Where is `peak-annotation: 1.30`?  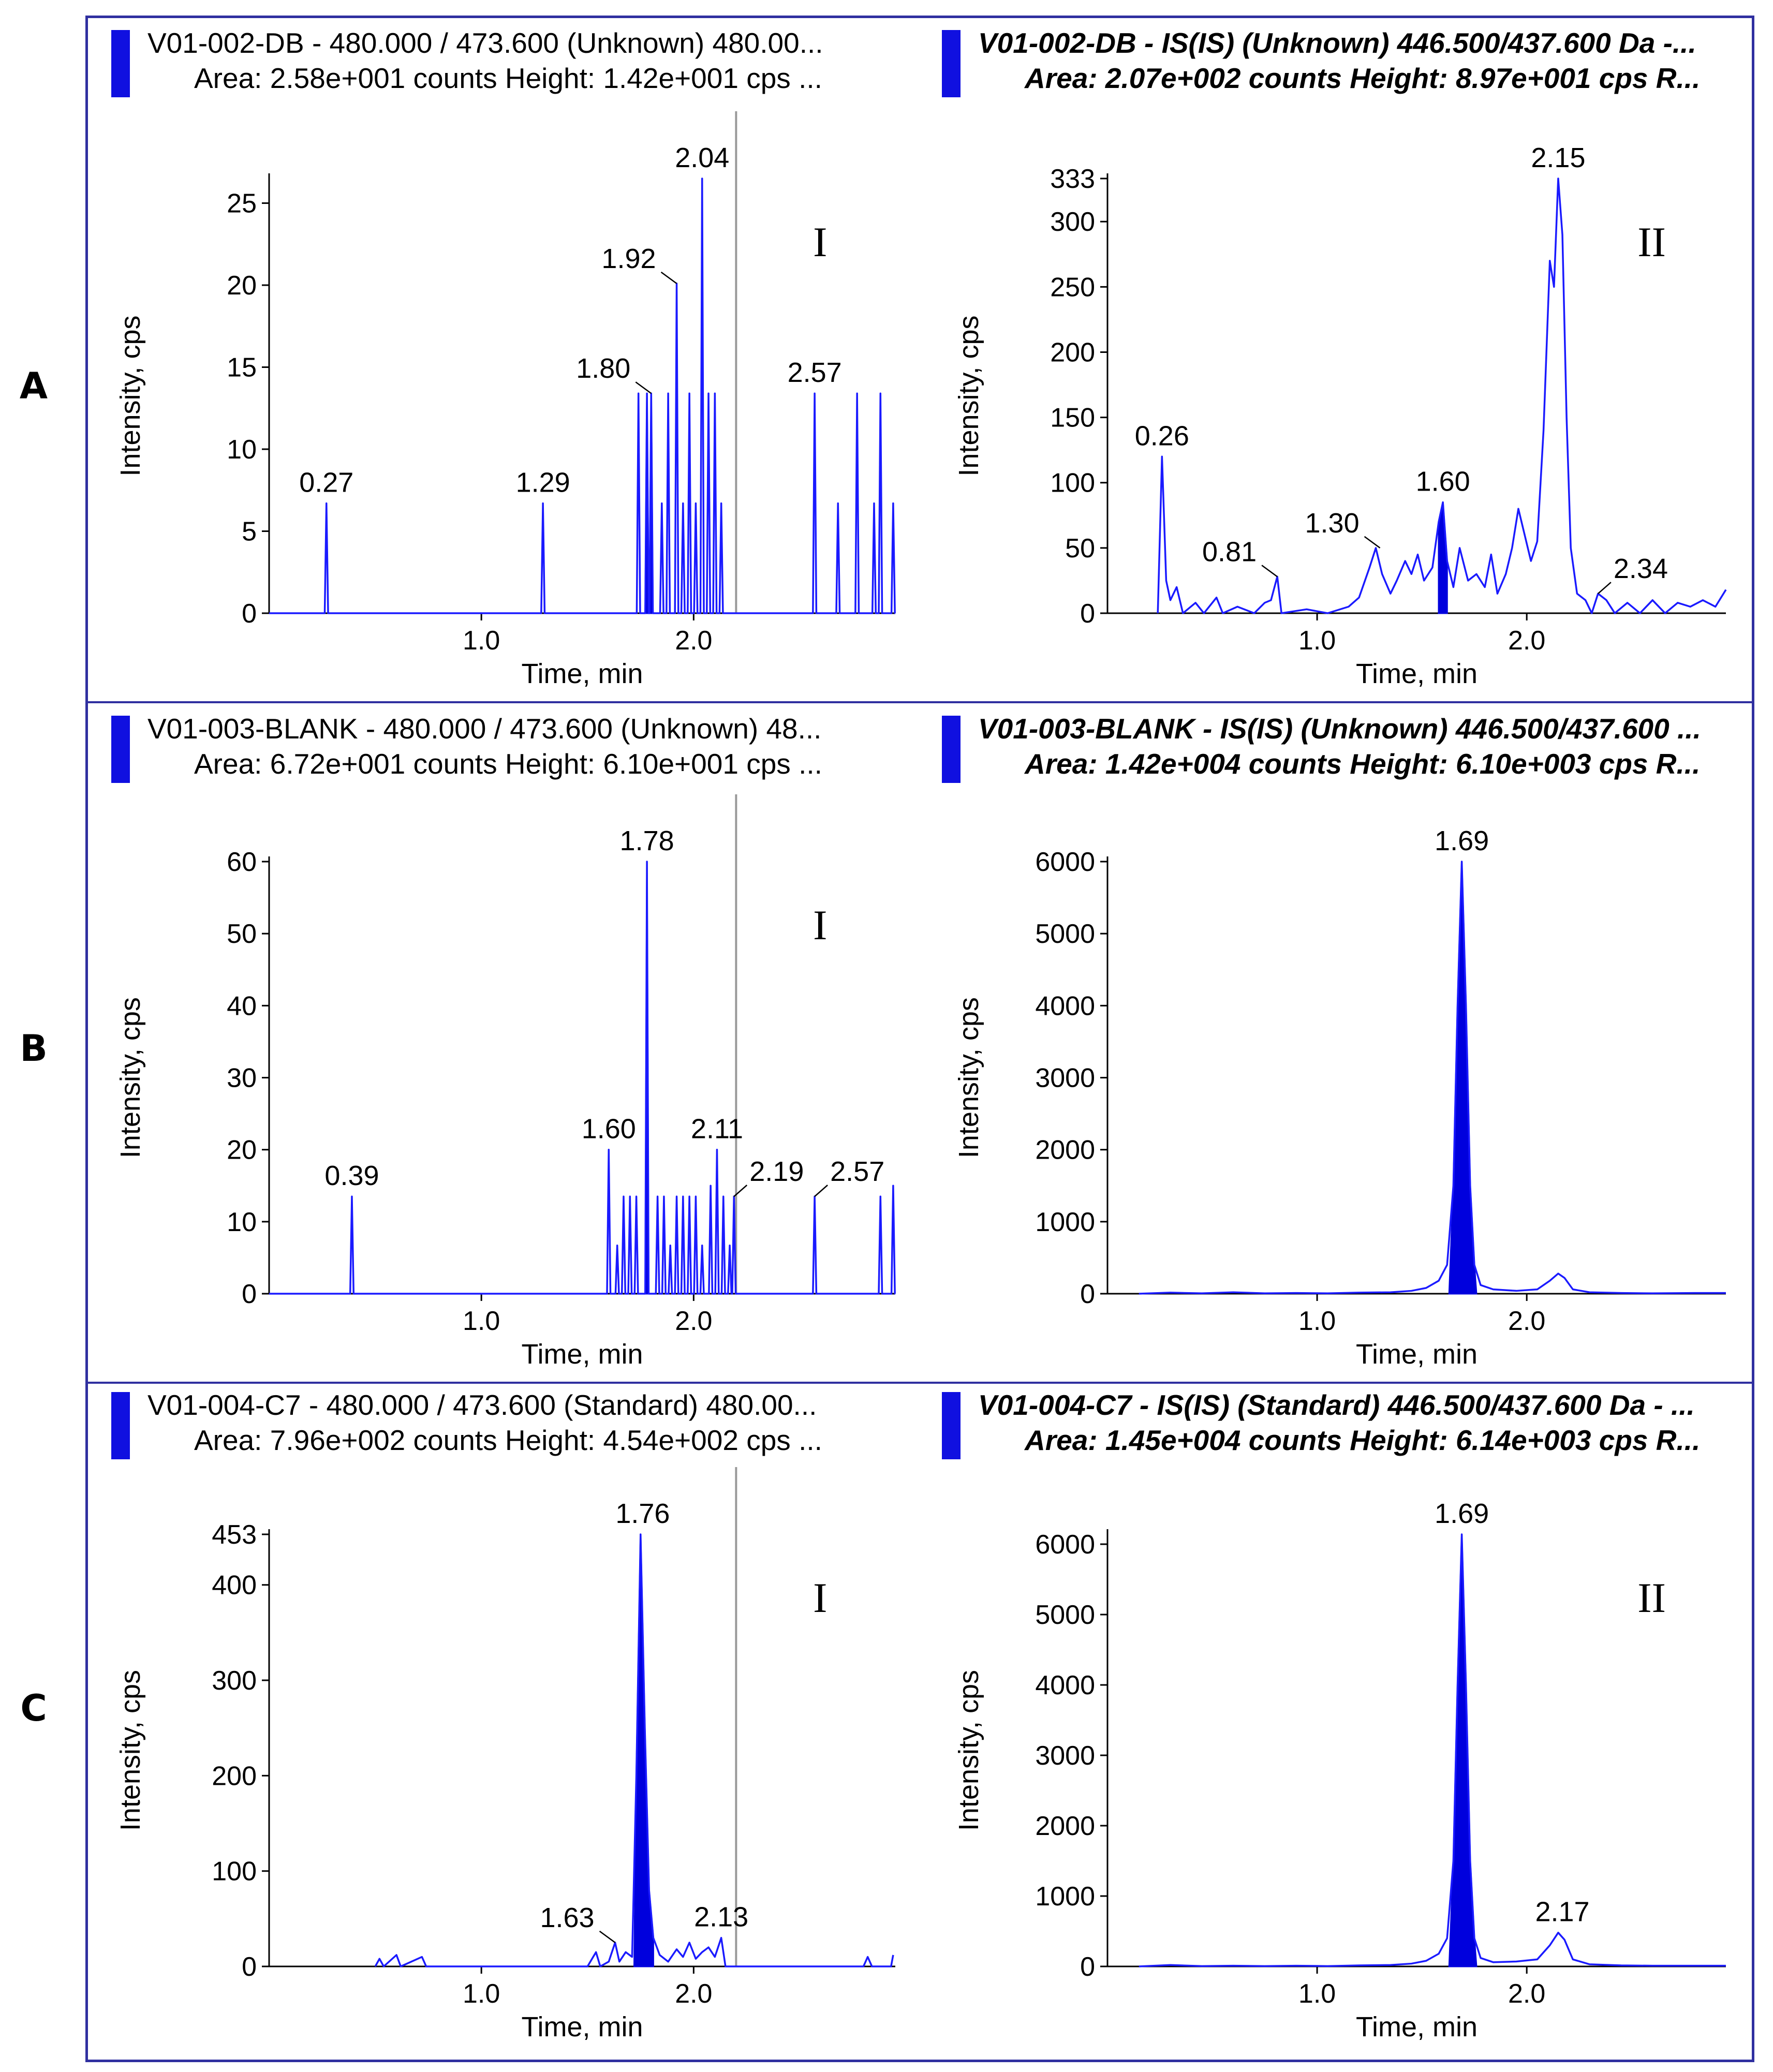 peak-annotation: 1.30 is located at coordinates (1332, 523).